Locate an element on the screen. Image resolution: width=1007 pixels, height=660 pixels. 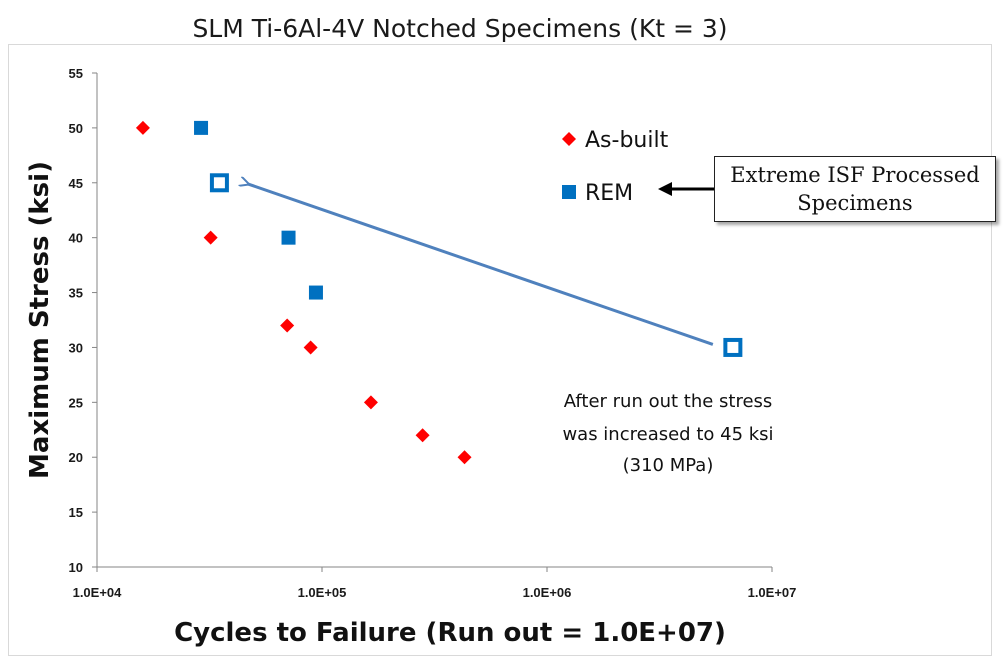
x-tick-labels: 1.0E+04 1.0E+05 1.0E+06 1.0E+07 is located at coordinates (435, 583).